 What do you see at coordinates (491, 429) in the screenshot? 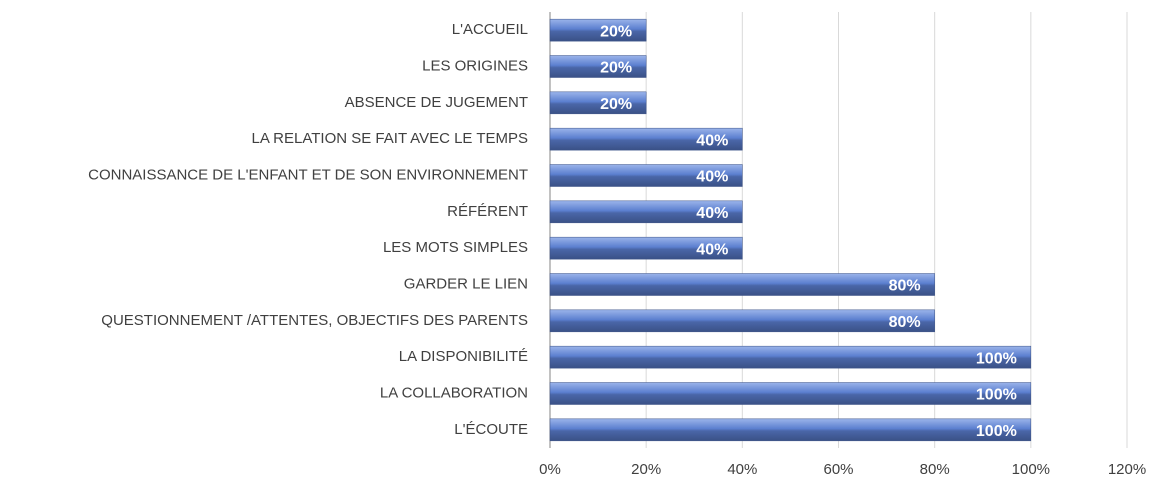
I see `y-tick-label: L'ÉCOUTE` at bounding box center [491, 429].